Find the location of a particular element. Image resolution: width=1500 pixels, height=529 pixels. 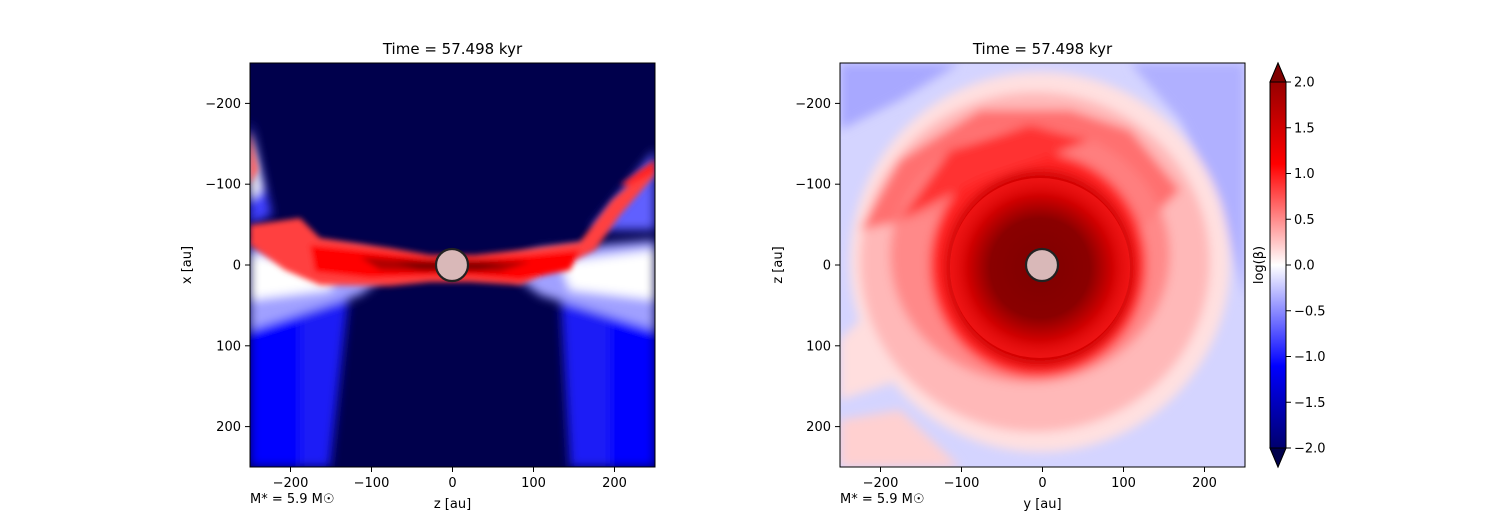

left-title: Time = 57.498 kyr is located at coordinates (452, 49).